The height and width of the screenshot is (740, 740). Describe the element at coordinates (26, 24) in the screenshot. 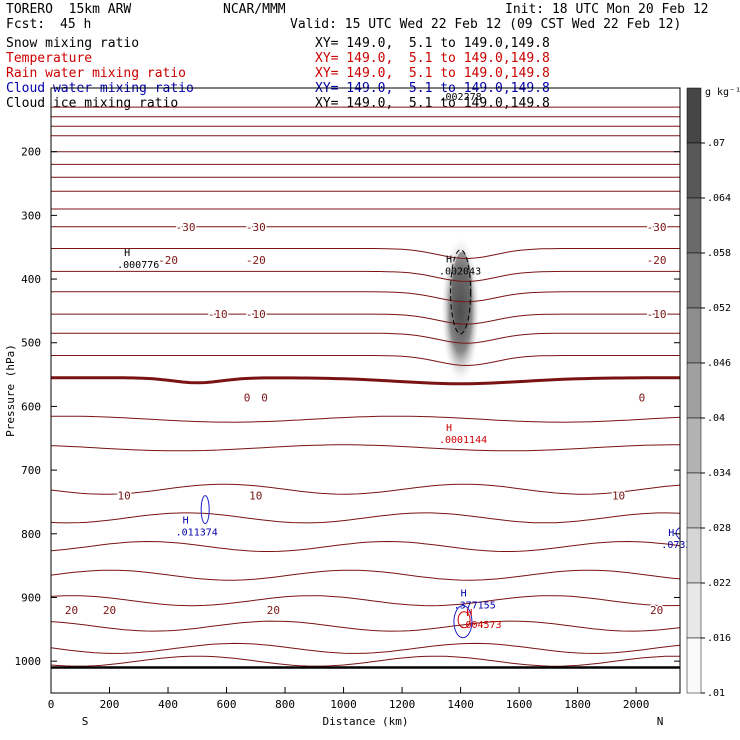

I see `fcst-label: Fcst:` at that location.